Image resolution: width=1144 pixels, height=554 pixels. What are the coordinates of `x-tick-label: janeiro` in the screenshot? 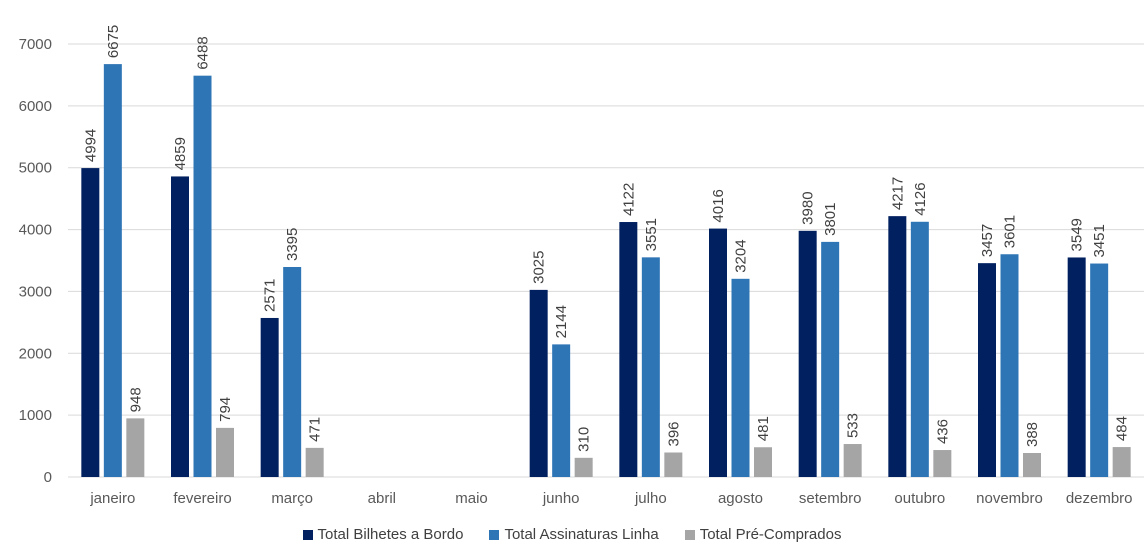 It's located at (112, 498).